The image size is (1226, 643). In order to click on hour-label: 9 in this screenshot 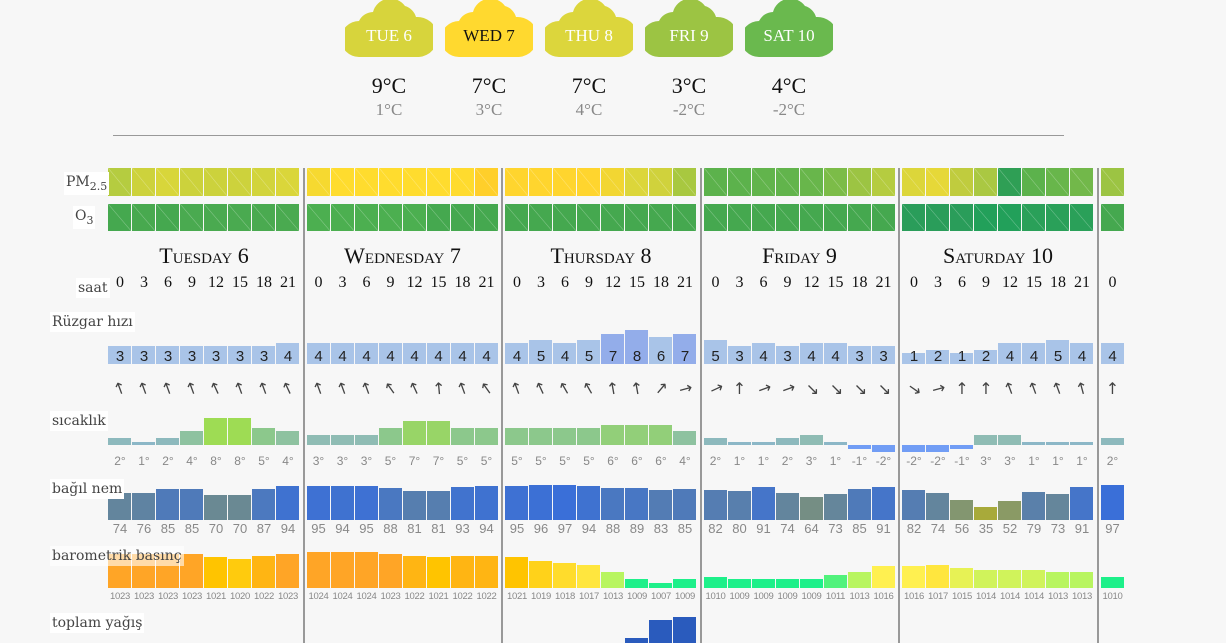, I will do `click(192, 282)`.